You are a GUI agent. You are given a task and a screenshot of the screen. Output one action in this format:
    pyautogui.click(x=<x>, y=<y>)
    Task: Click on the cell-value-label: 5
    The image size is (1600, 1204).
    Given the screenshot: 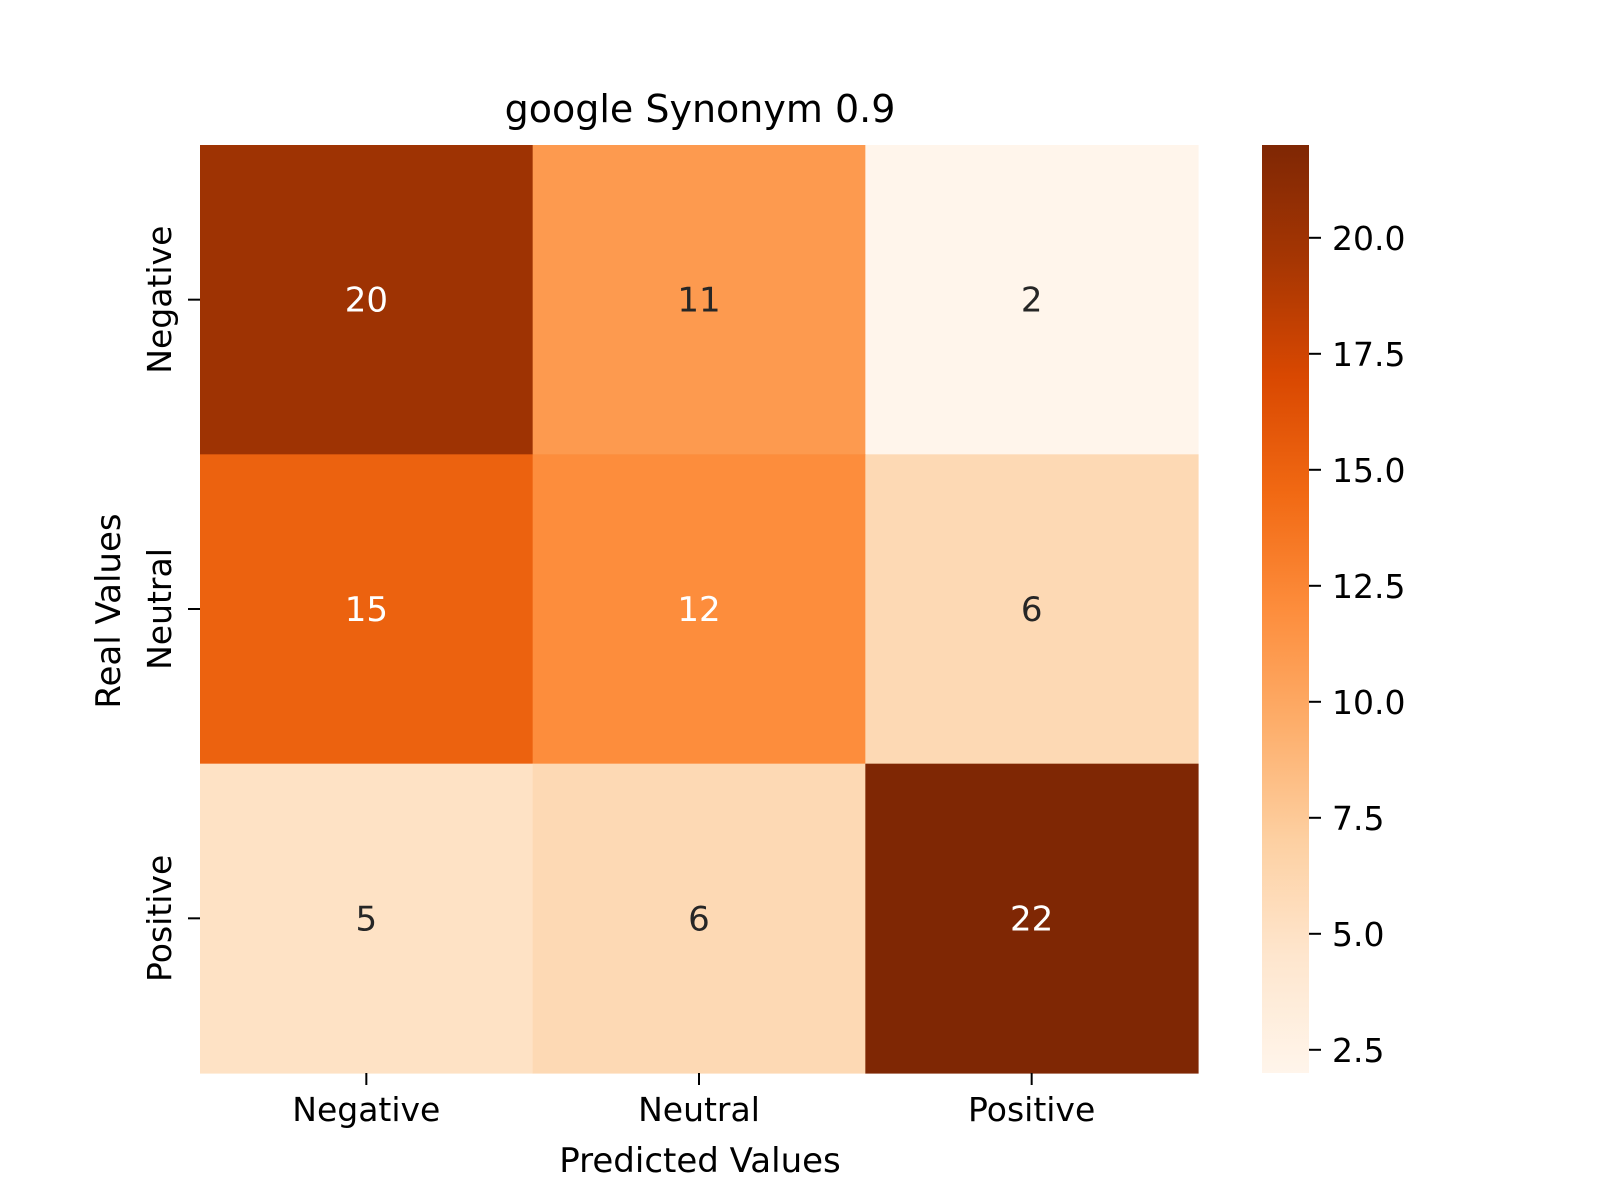 What is the action you would take?
    pyautogui.click(x=367, y=919)
    